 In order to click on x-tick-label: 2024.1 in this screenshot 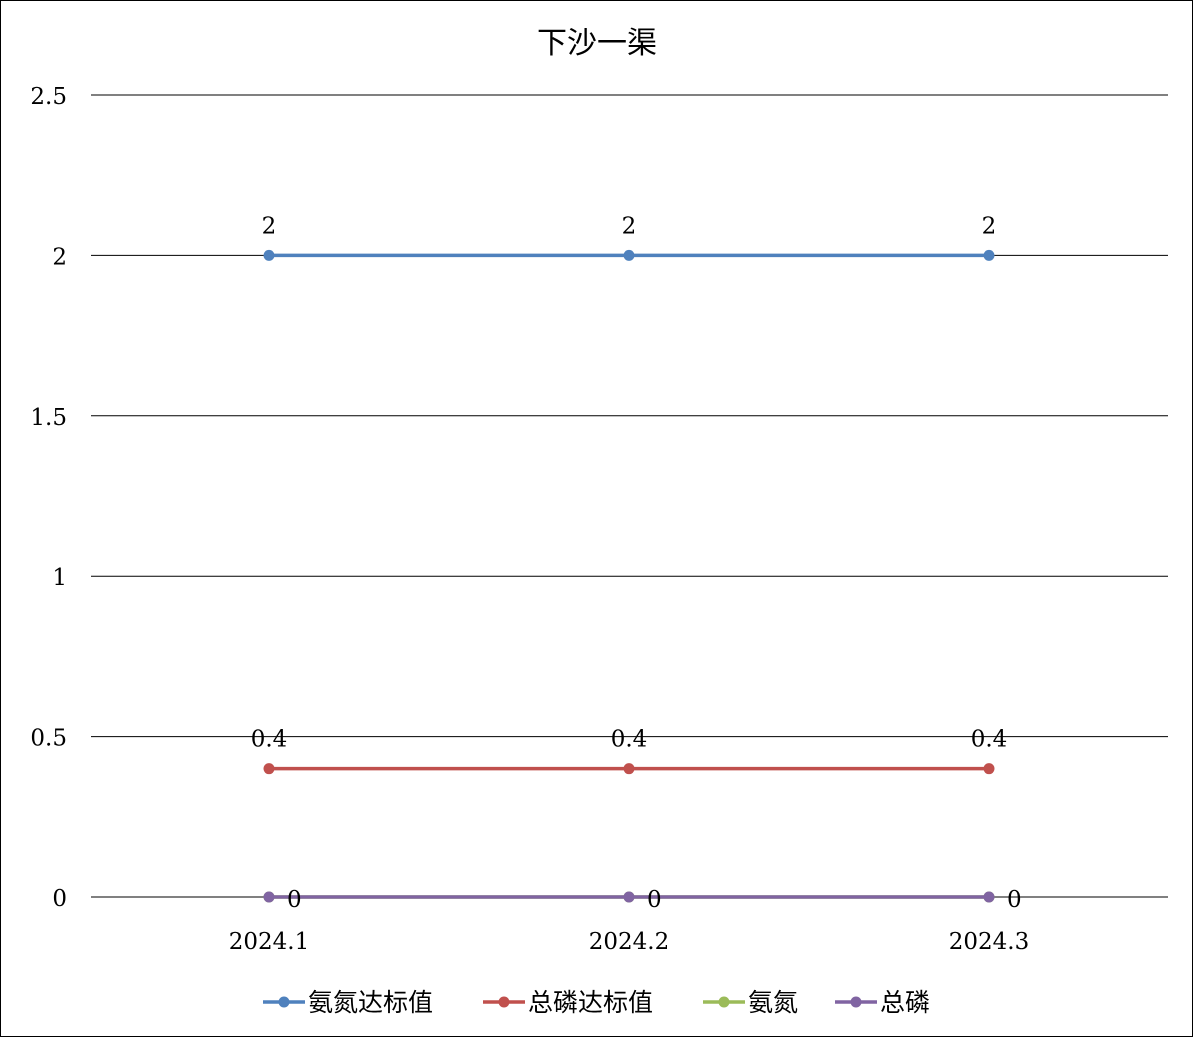, I will do `click(269, 942)`.